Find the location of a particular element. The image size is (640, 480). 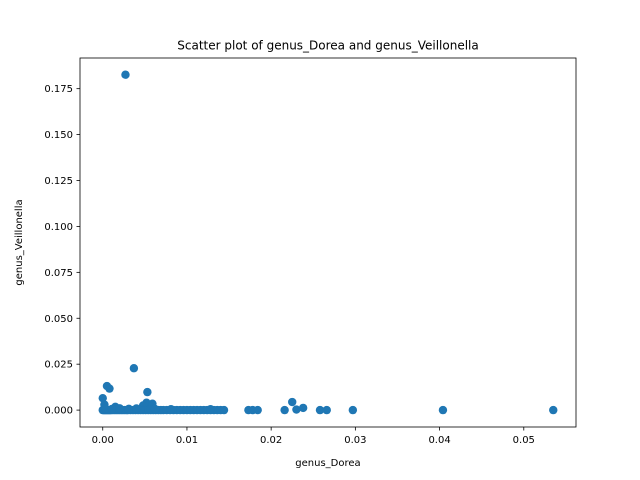

y-axis-label: genus_Veillonella is located at coordinates (19, 242).